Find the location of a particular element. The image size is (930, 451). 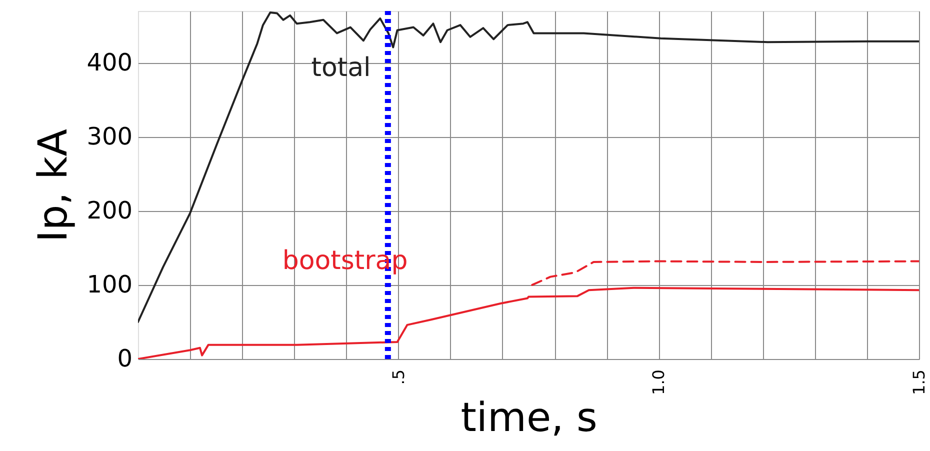

x-tick-label: 1.5 is located at coordinates (919, 382).